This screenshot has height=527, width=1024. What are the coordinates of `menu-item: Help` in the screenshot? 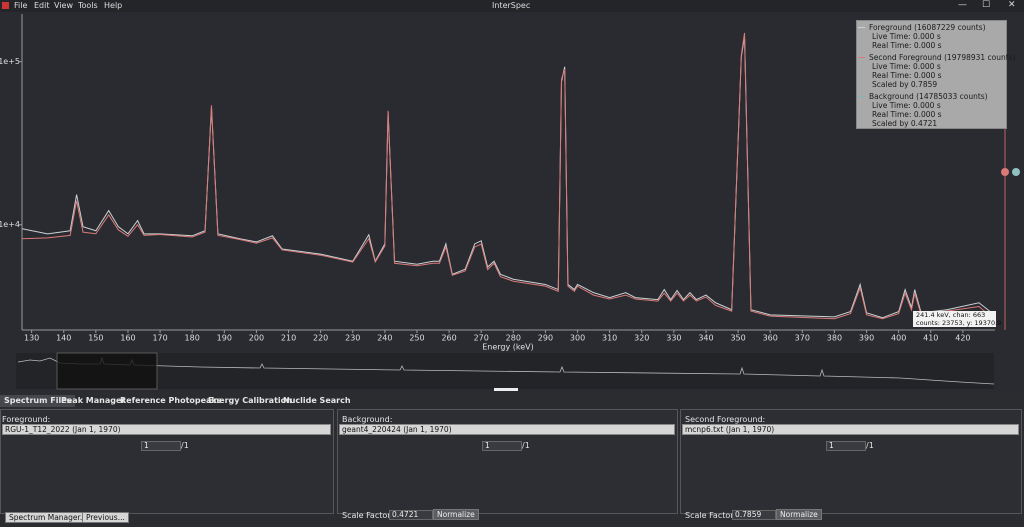 It's located at (113, 5).